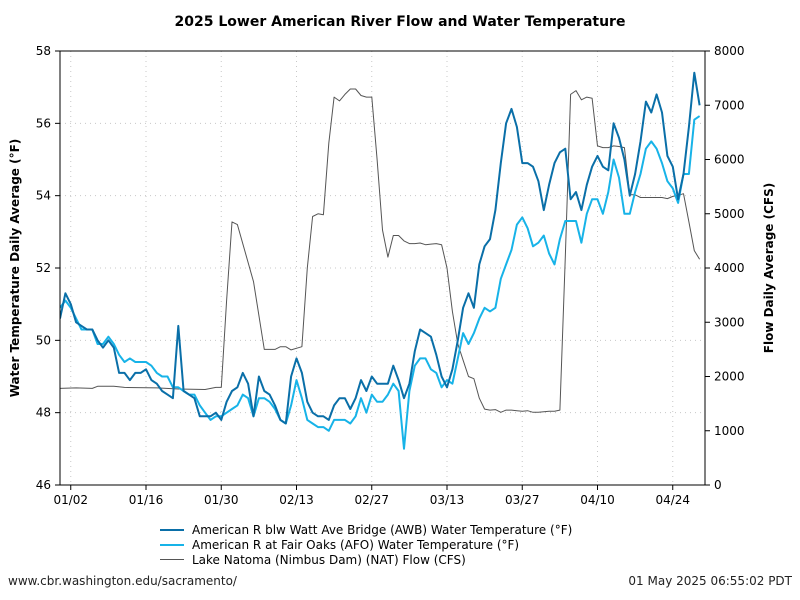 This screenshot has height=600, width=800. What do you see at coordinates (769, 268) in the screenshot?
I see `y-right-axis-label: Flow Daily Average (CFS)` at bounding box center [769, 268].